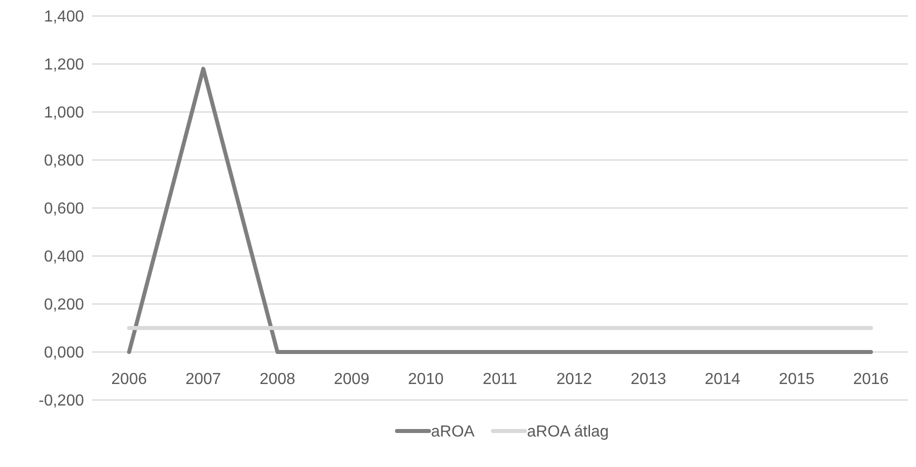 This screenshot has height=467, width=916. What do you see at coordinates (453, 432) in the screenshot?
I see `legend-label: aROA` at bounding box center [453, 432].